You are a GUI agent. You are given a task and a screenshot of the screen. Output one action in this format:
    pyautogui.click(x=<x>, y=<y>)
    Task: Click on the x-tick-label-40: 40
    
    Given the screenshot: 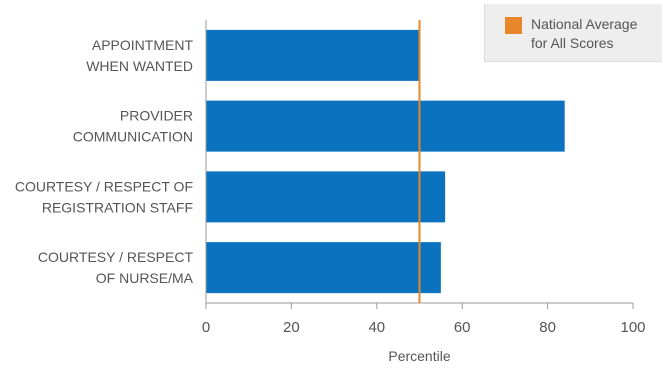 What is the action you would take?
    pyautogui.click(x=376, y=327)
    